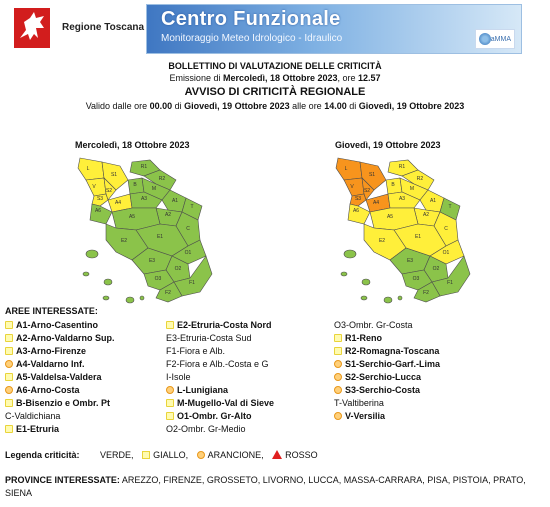 This screenshot has width=550, height=507. What do you see at coordinates (62, 480) in the screenshot?
I see `province-label: PROVINCE INTERESSATE:` at bounding box center [62, 480].